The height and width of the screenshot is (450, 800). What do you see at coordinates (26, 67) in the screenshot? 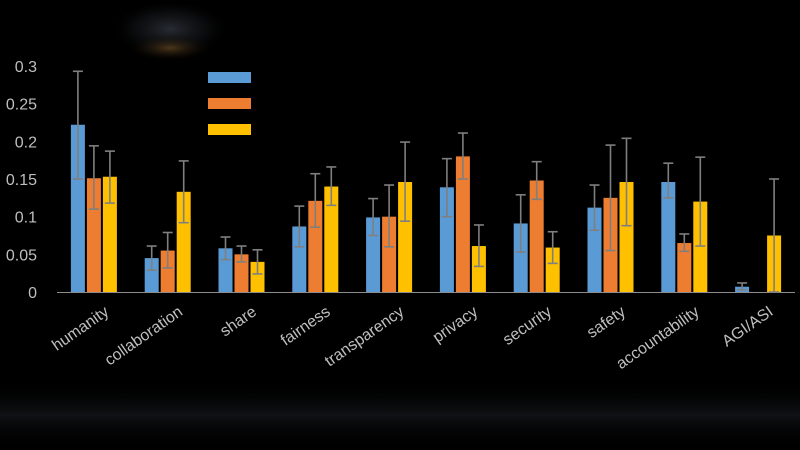
I see `y-tick-label: 0.3` at bounding box center [26, 67].